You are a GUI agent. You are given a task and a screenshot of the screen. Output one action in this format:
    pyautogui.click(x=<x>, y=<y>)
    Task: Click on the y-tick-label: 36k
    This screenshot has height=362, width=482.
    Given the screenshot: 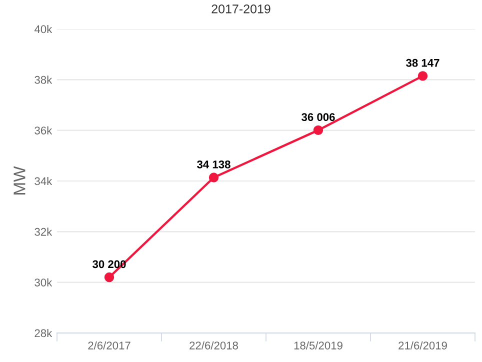 What is the action you would take?
    pyautogui.click(x=43, y=130)
    